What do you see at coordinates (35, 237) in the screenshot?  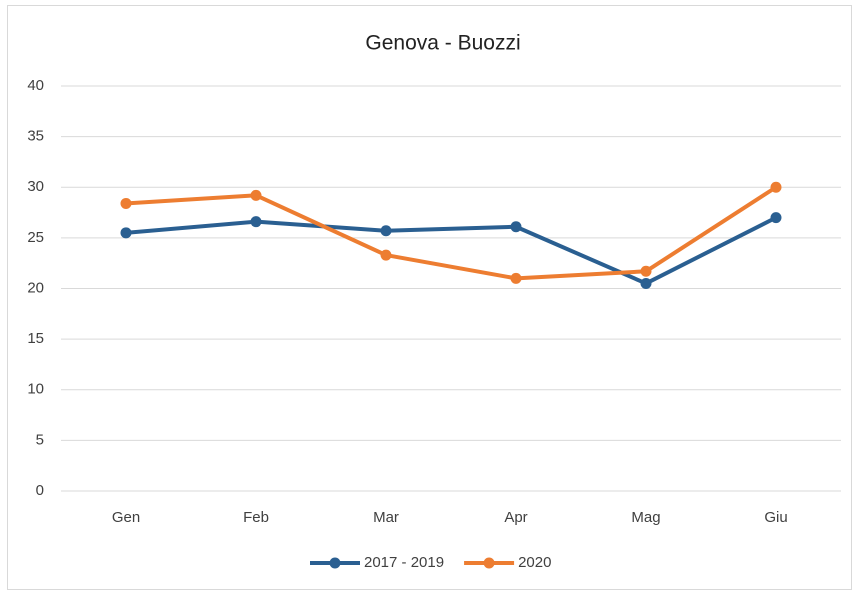 I see `y-tick-label: 25` at bounding box center [35, 237].